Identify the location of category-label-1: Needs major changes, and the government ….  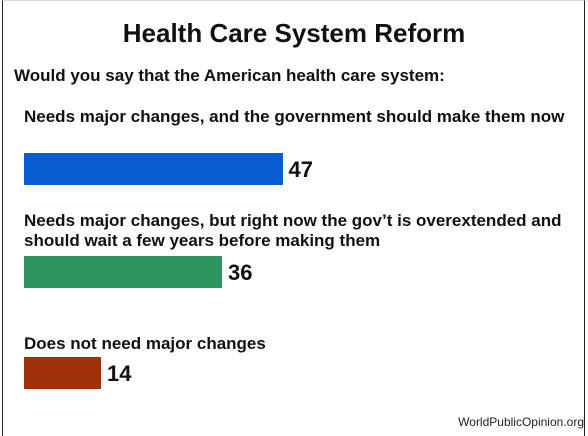
(294, 116).